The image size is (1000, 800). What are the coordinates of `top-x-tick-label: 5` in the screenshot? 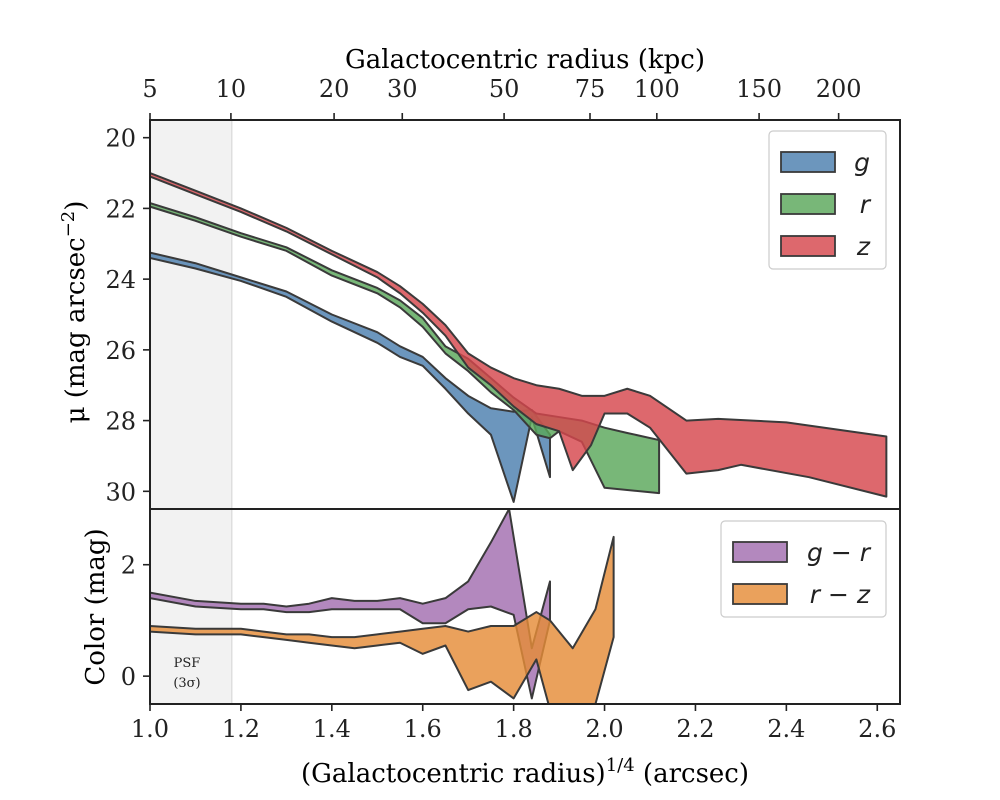 It's located at (149, 89).